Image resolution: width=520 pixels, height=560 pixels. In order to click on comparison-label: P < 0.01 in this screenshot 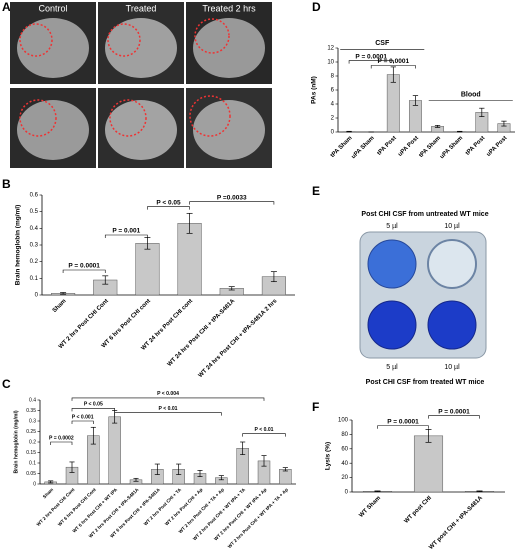, I will do `click(263, 430)`.